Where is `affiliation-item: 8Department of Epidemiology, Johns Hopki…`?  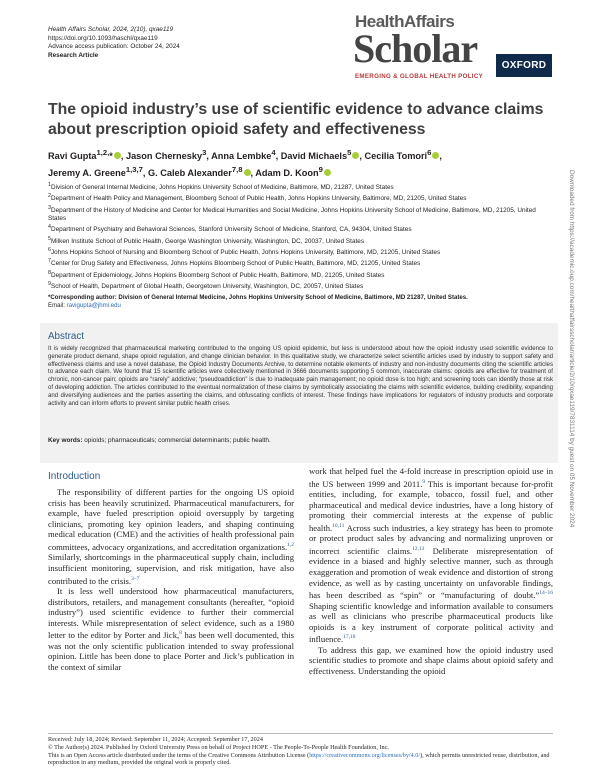 affiliation-item: 8Department of Epidemiology, Johns Hopki… is located at coordinates (216, 274).